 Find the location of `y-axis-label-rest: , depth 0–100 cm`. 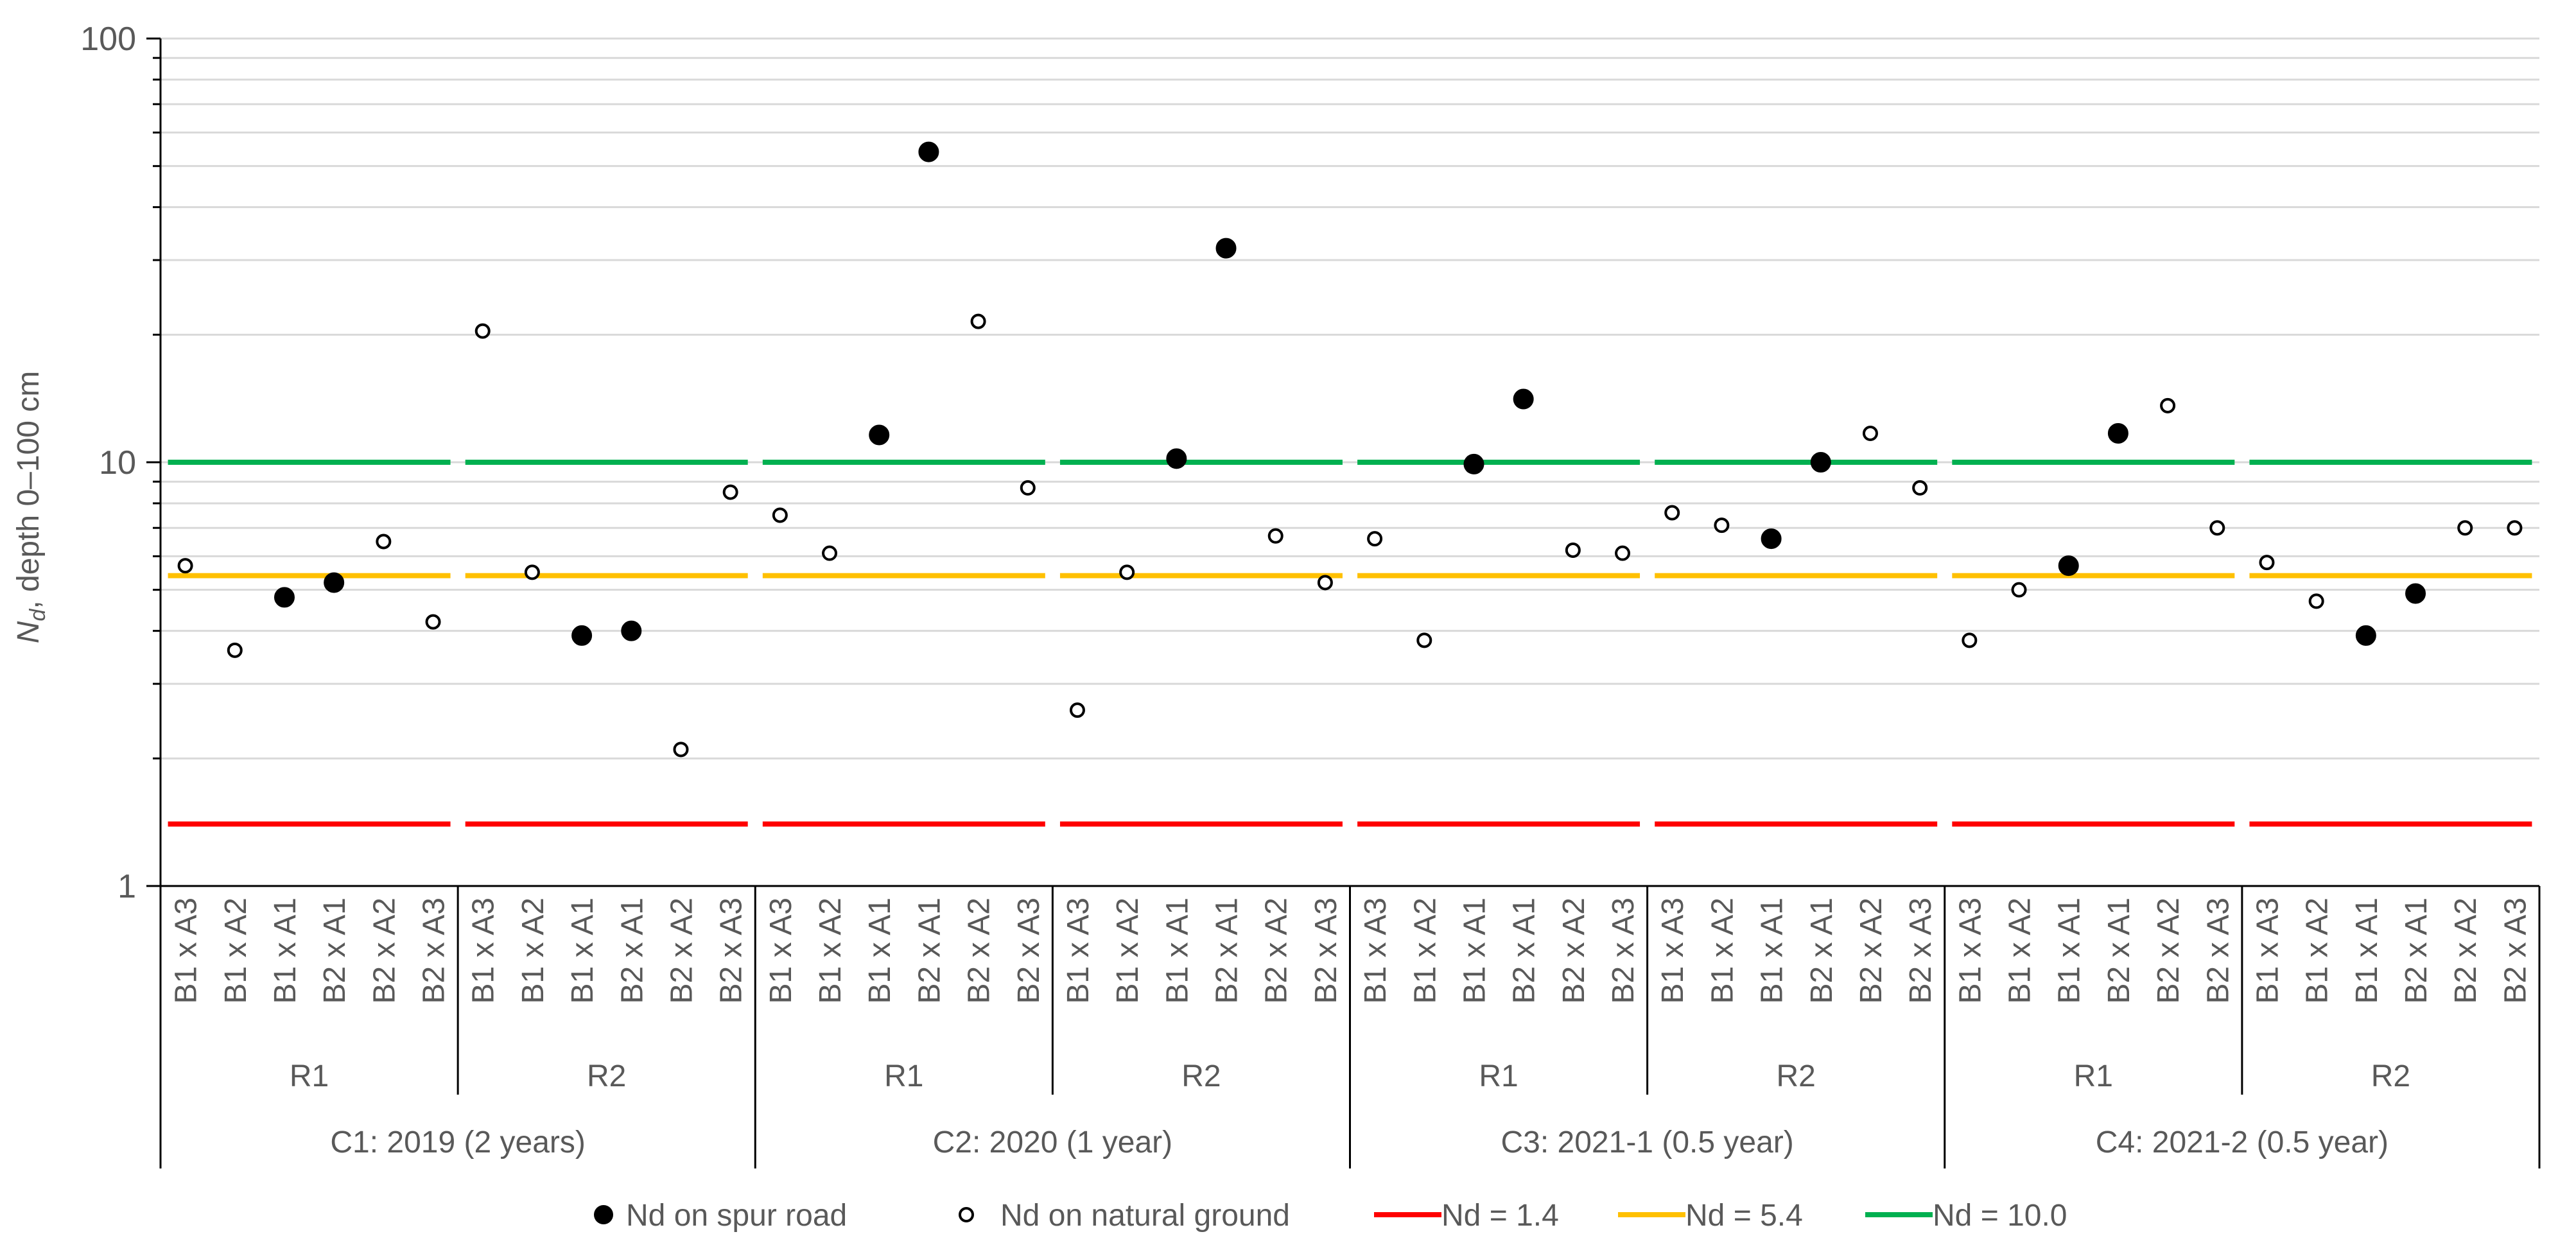

y-axis-label-rest: , depth 0–100 cm is located at coordinates (29, 490).